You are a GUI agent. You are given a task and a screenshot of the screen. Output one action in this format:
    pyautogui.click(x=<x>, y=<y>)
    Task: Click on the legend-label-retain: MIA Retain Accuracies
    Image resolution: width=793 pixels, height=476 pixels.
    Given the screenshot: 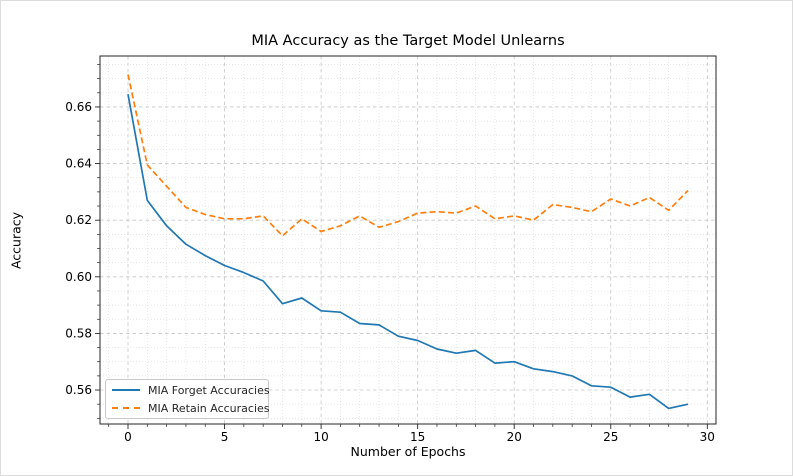 What is the action you would take?
    pyautogui.click(x=209, y=408)
    